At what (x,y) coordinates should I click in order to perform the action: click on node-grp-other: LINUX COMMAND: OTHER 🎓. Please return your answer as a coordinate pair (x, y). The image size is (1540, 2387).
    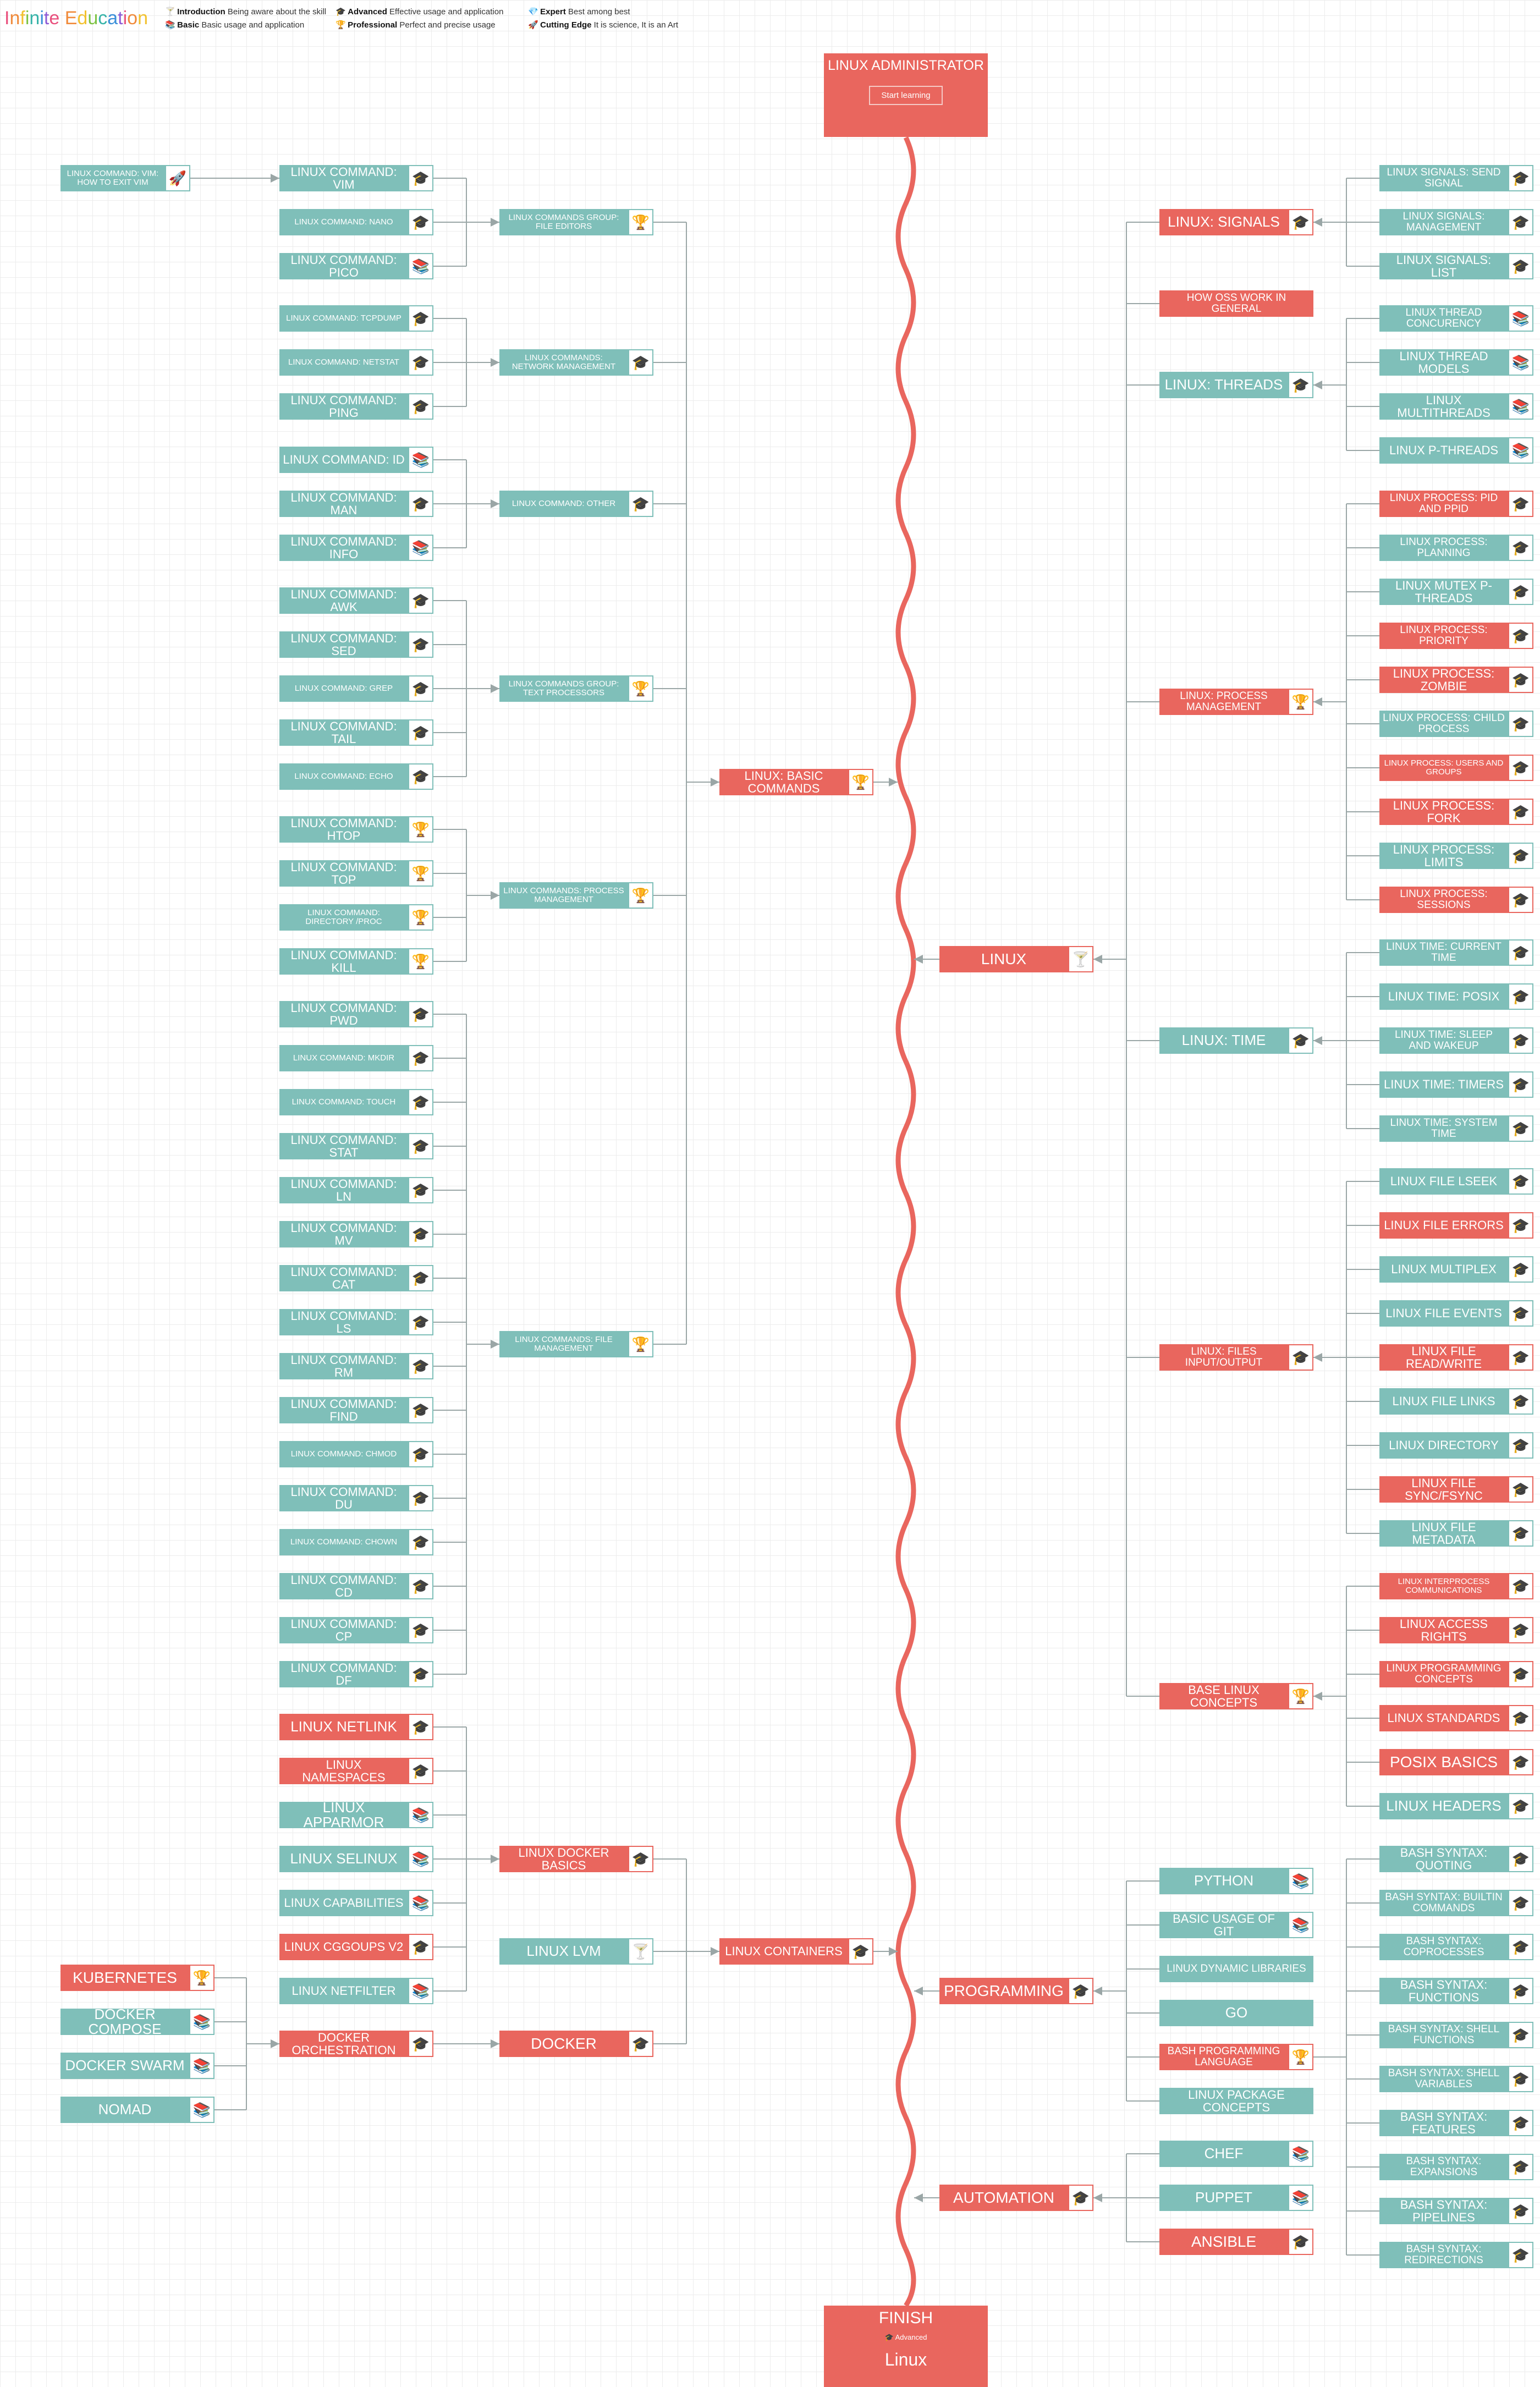
    Looking at the image, I should click on (576, 504).